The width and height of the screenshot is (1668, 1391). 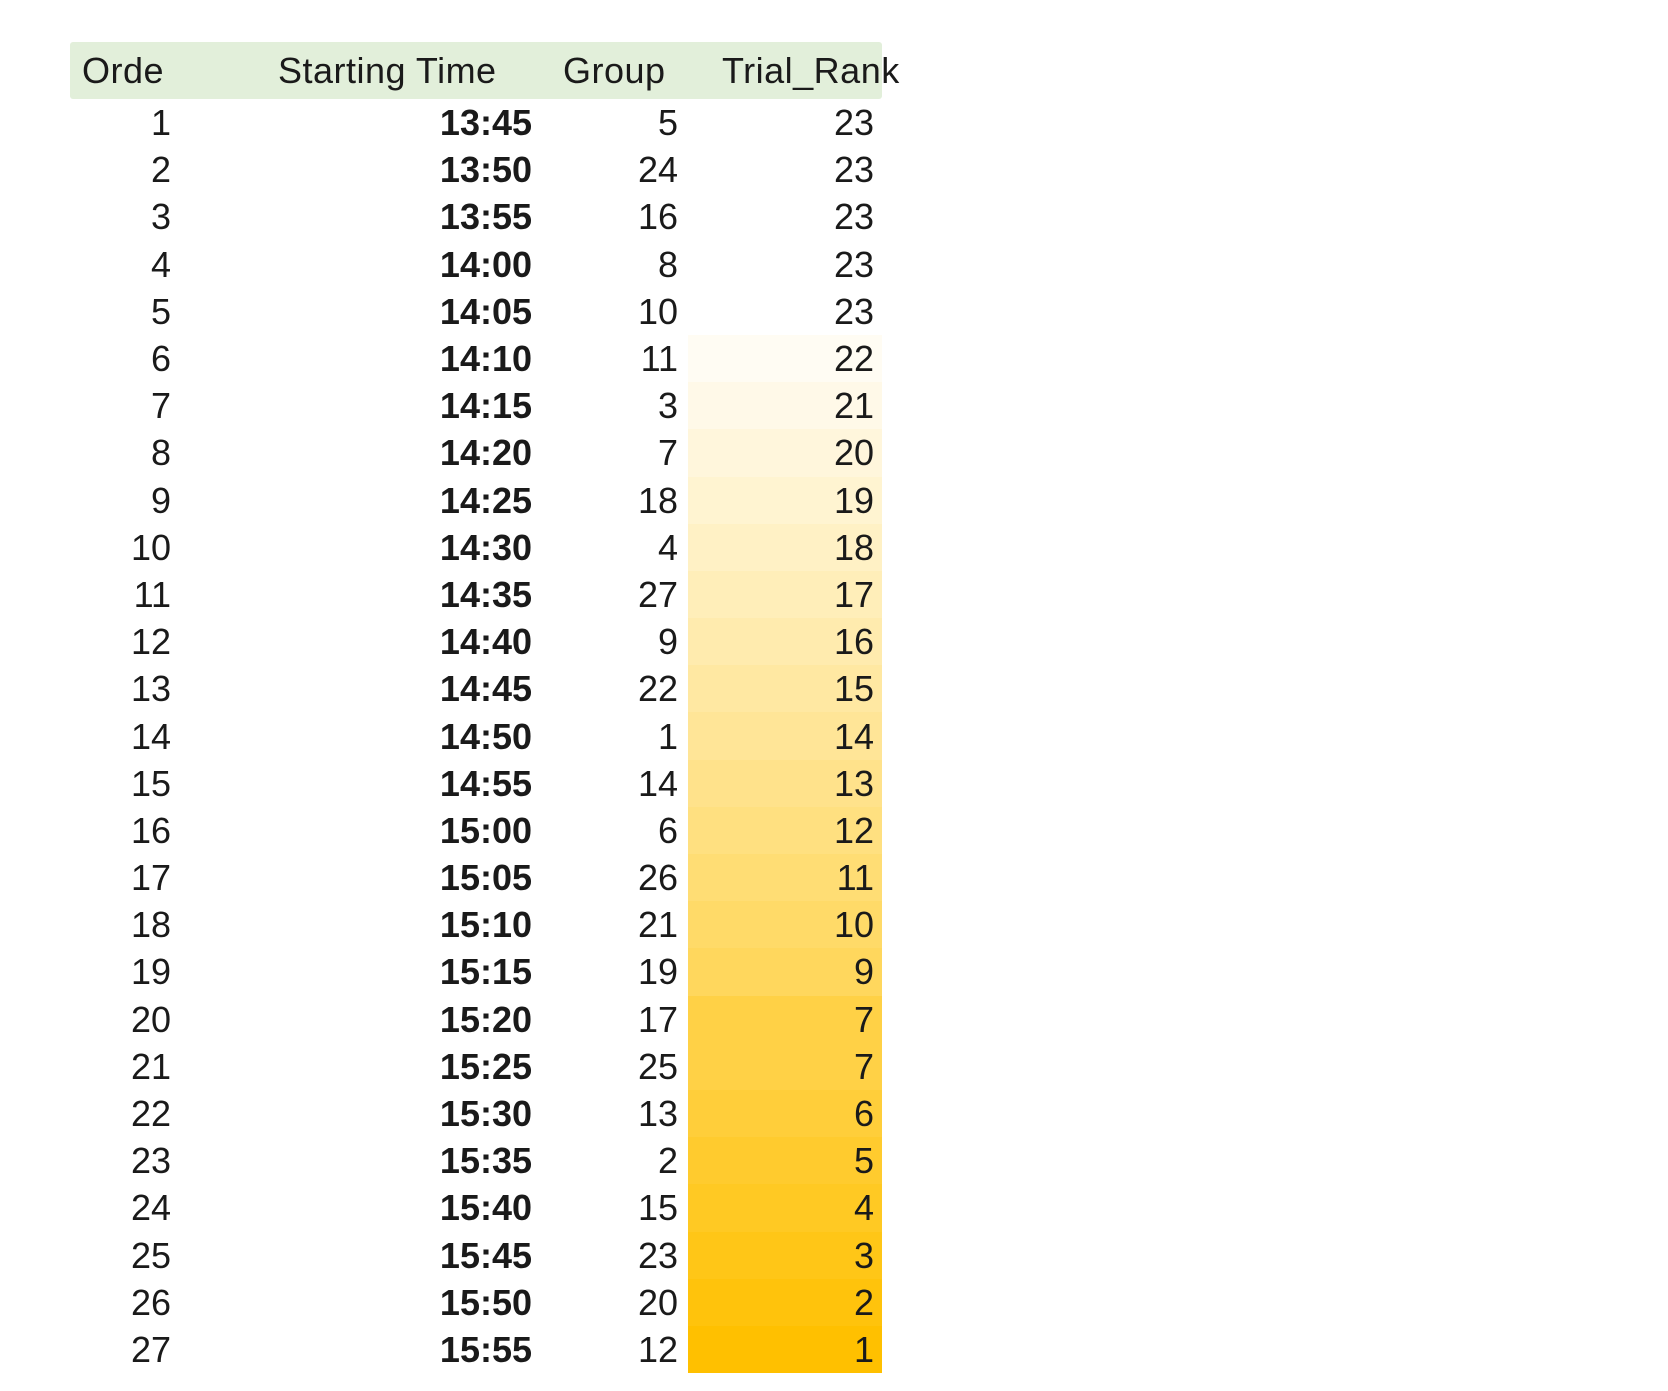 What do you see at coordinates (485, 736) in the screenshot?
I see `starting-time-cell: 14:50` at bounding box center [485, 736].